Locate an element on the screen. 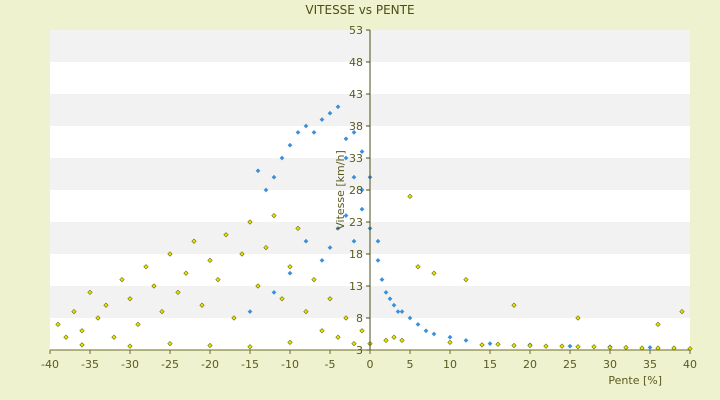 This screenshot has height=400, width=720. x-tick-label: 15 is located at coordinates (490, 364).